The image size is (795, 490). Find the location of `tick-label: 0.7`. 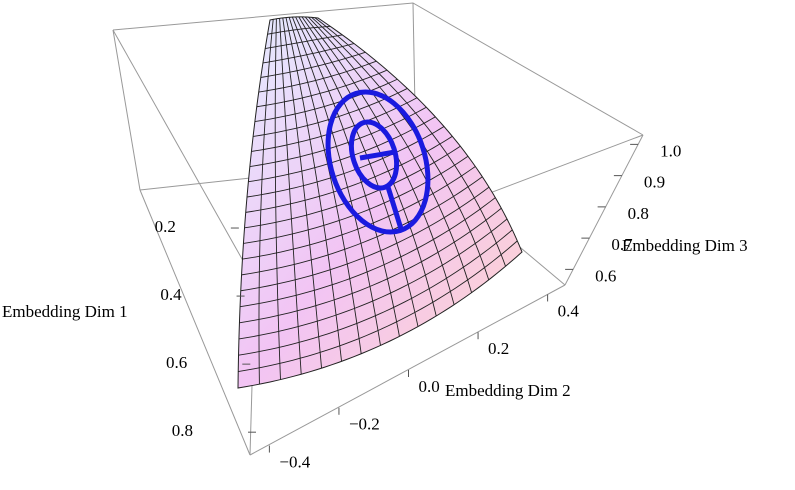

tick-label: 0.7 is located at coordinates (622, 244).